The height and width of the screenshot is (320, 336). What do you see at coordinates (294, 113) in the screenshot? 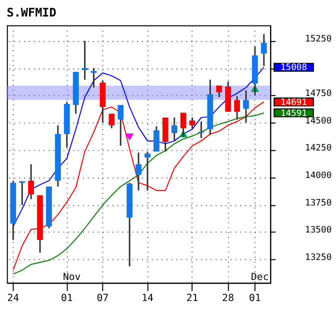
I see `data-label: 14591` at bounding box center [294, 113].